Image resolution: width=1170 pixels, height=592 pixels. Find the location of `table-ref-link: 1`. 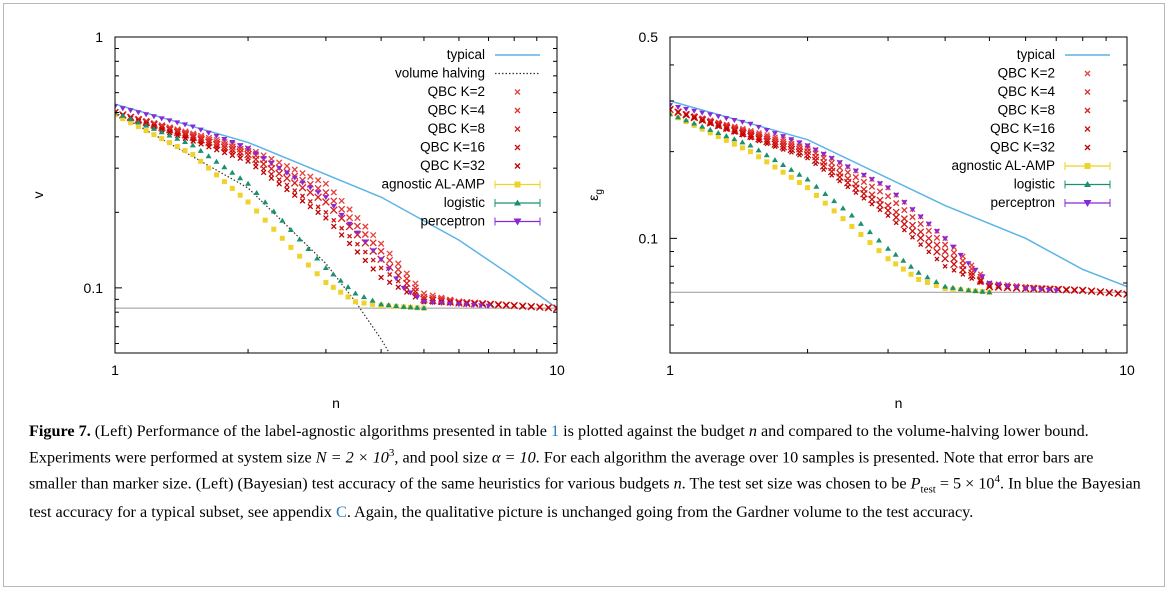

table-ref-link: 1 is located at coordinates (555, 431).